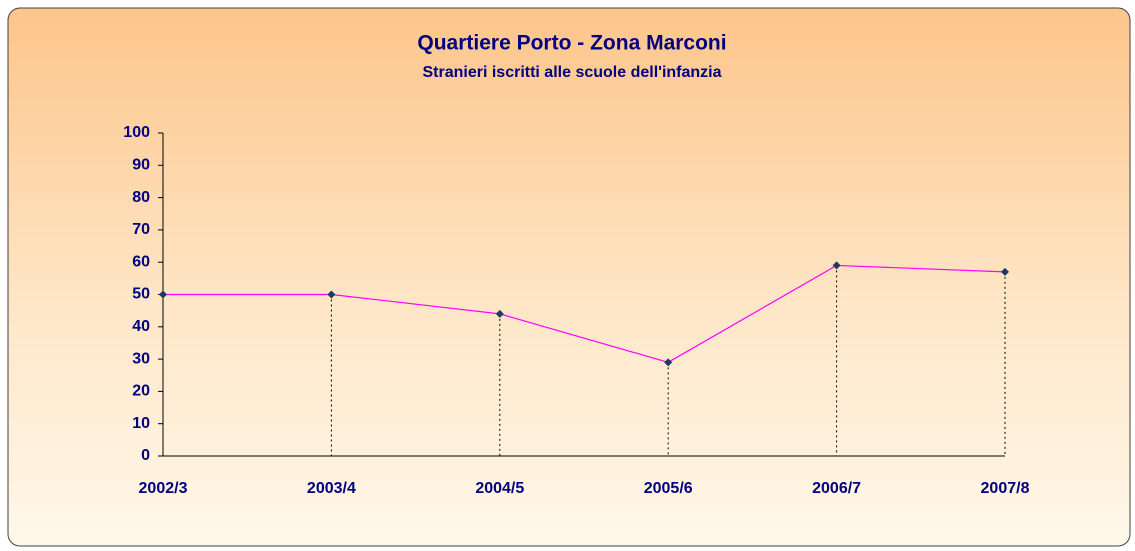  Describe the element at coordinates (141, 326) in the screenshot. I see `y-tick-label: 40` at that location.